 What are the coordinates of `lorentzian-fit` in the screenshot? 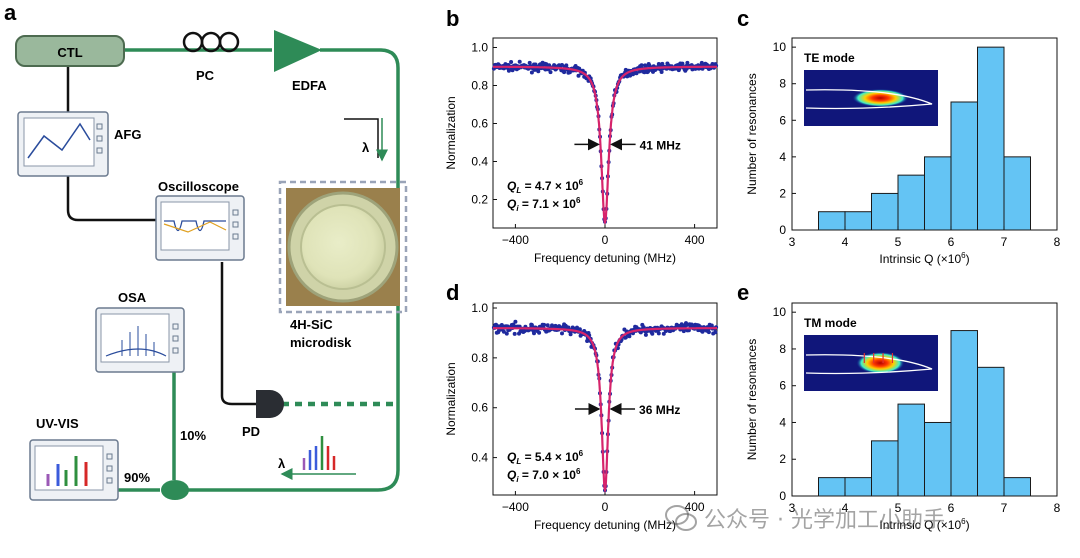 It's located at (605, 145).